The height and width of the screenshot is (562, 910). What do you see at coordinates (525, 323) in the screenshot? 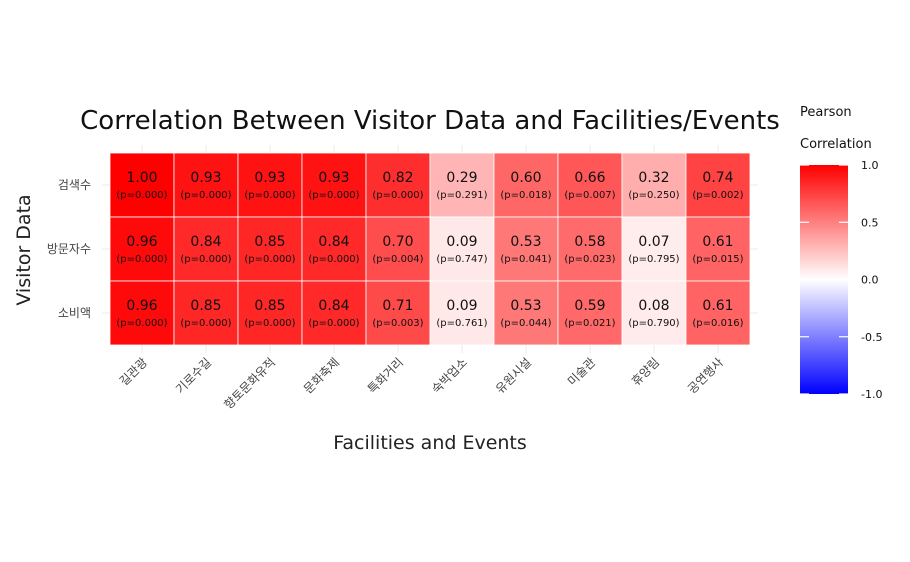
I see `cell-p-label: (p=0.044)` at bounding box center [525, 323].